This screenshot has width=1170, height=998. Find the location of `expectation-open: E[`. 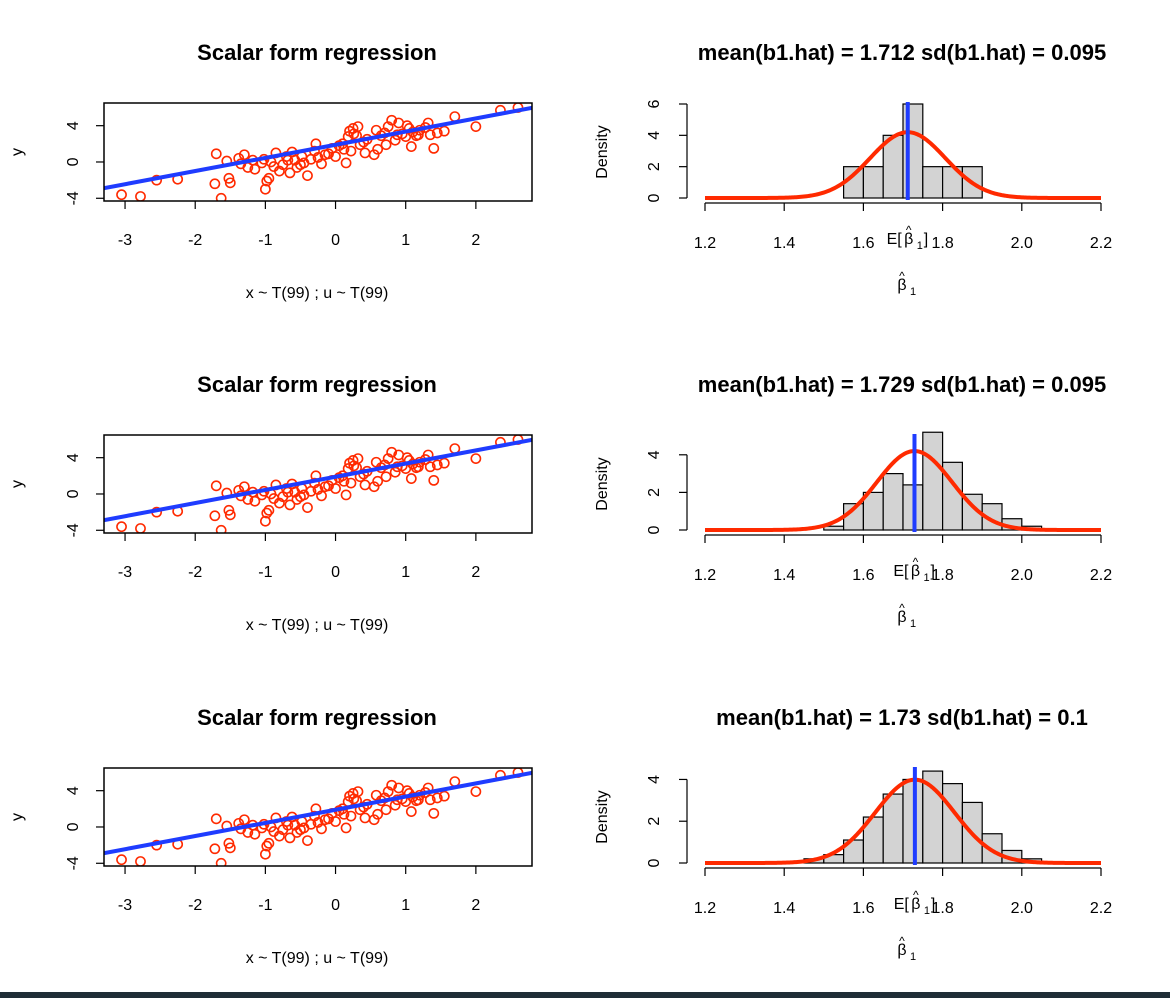

expectation-open: E[ is located at coordinates (895, 239).